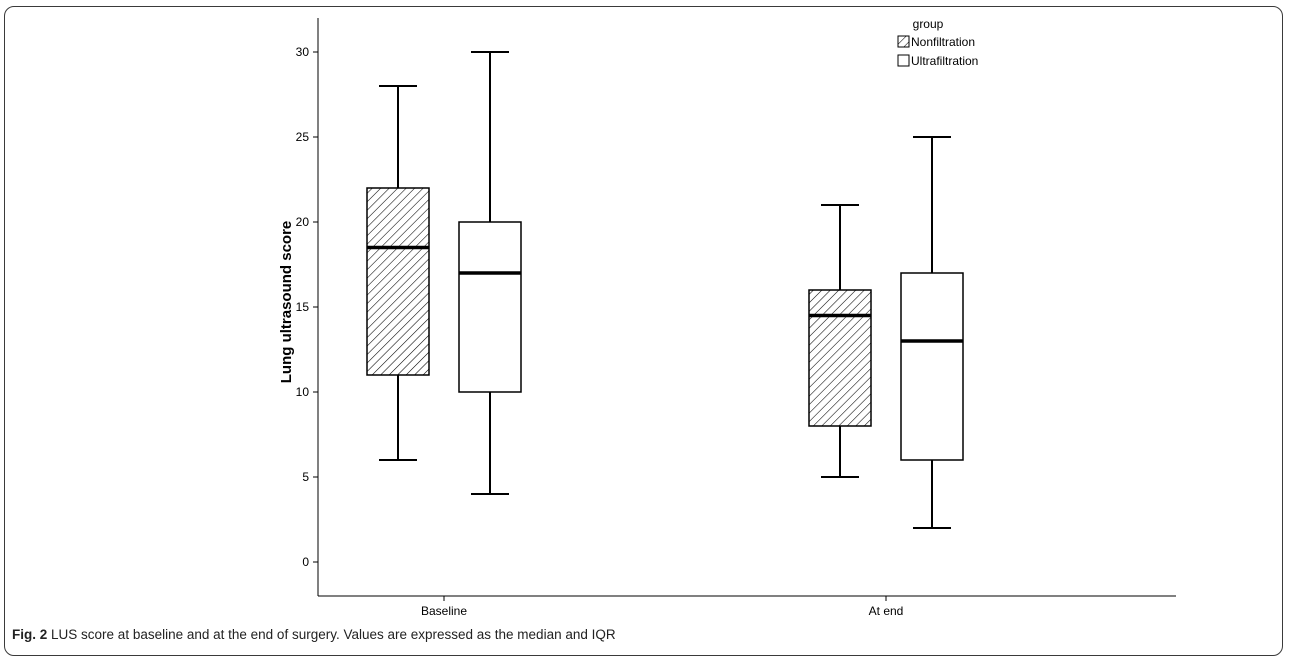 This screenshot has width=1290, height=662. What do you see at coordinates (303, 137) in the screenshot?
I see `y-tick-label: 25` at bounding box center [303, 137].